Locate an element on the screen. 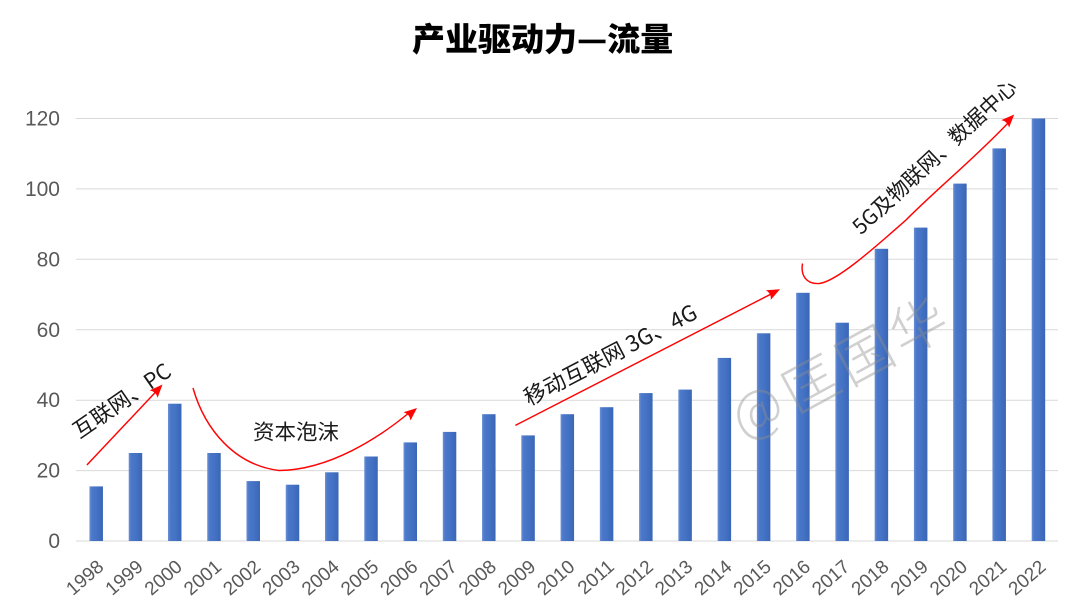 This screenshot has width=1080, height=608. svg-text: 100 is located at coordinates (42, 189).